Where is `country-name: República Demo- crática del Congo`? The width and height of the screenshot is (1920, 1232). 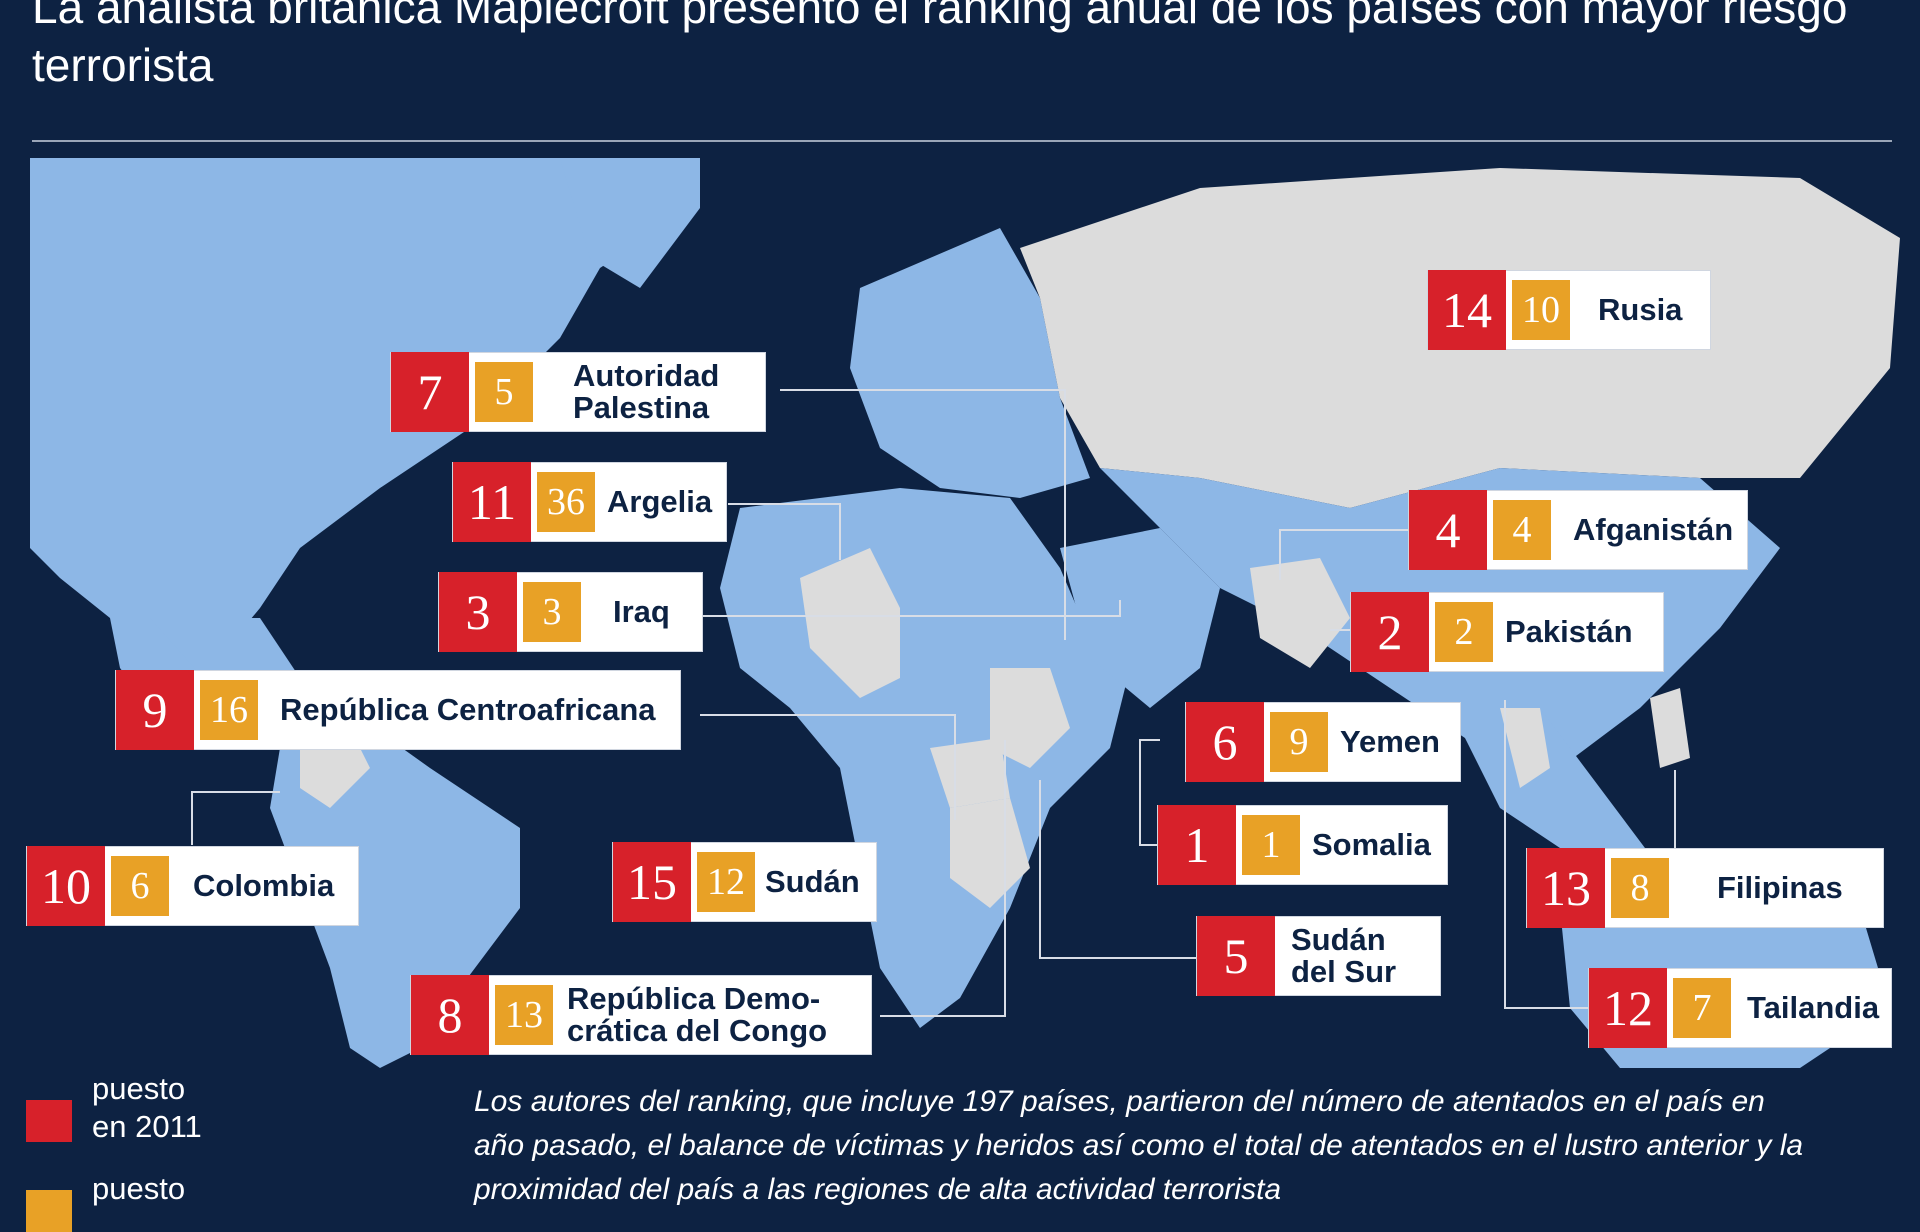
country-name: República Demo- crática del Congo is located at coordinates (697, 1014).